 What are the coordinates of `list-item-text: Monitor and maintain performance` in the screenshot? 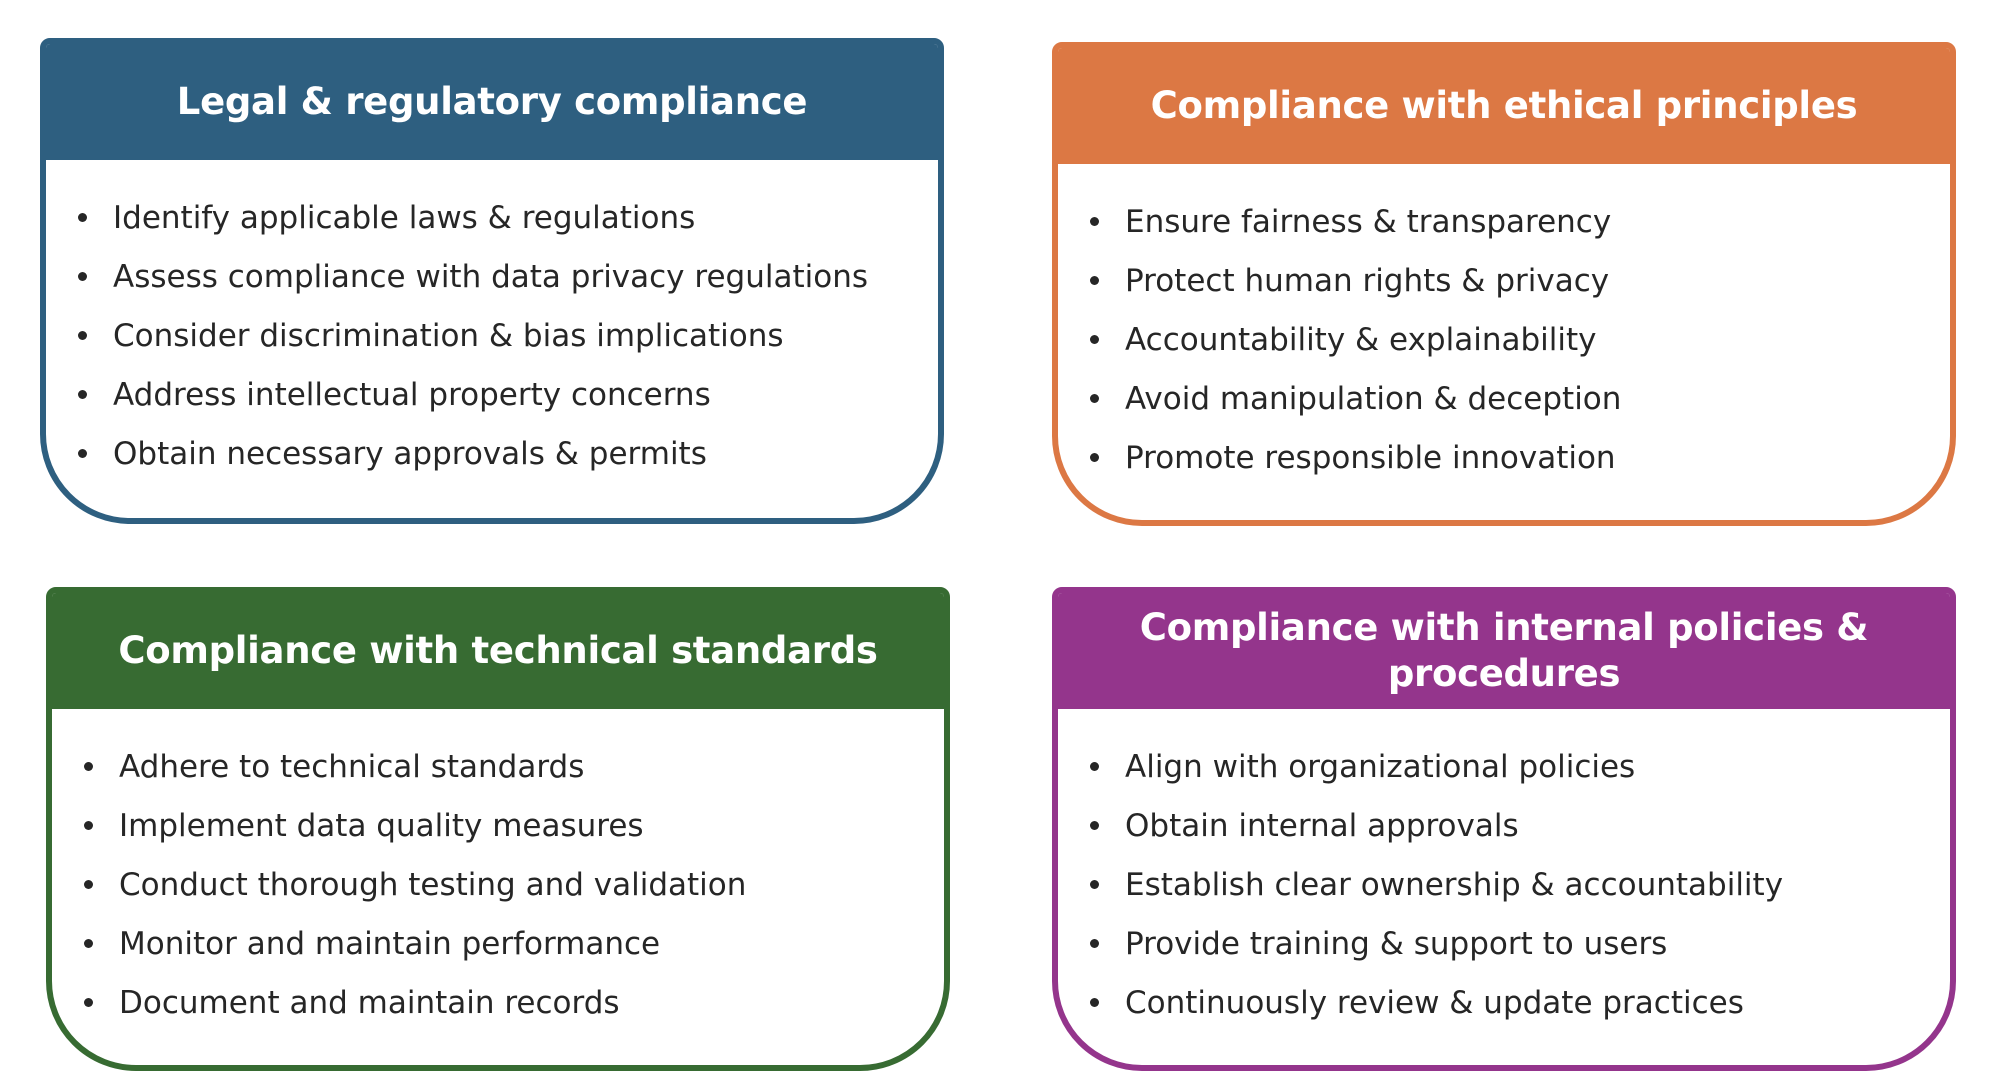 It's located at (390, 943).